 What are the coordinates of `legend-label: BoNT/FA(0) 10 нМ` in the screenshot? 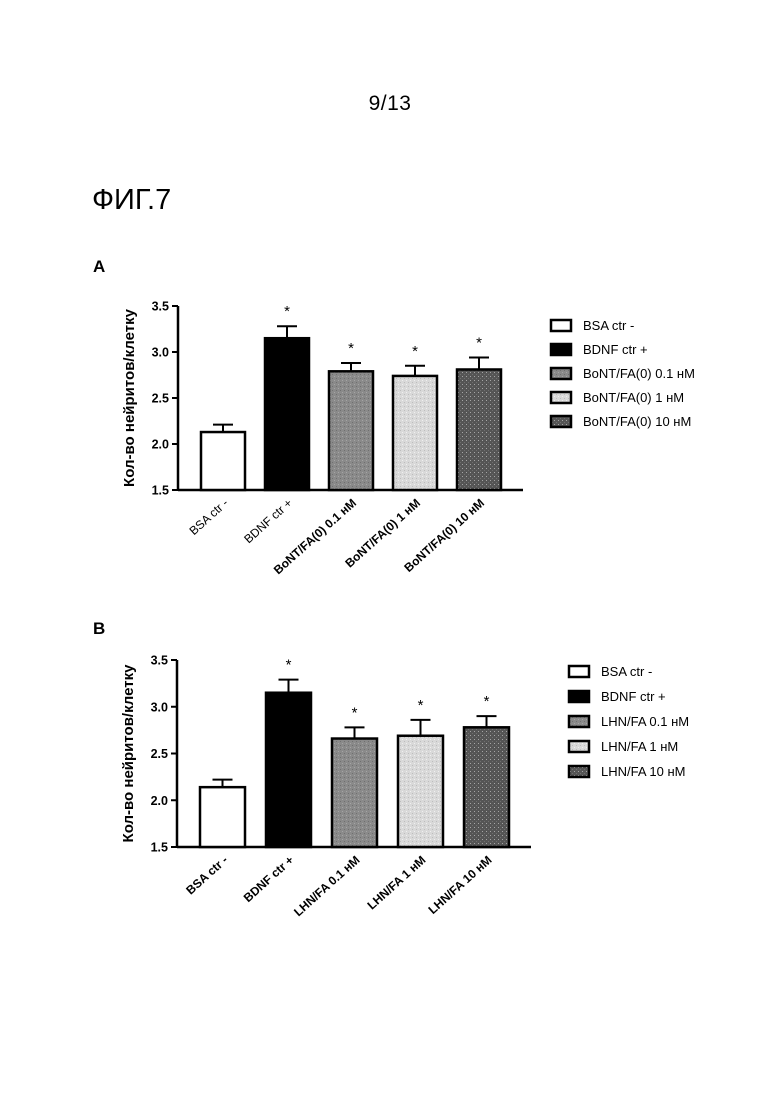 It's located at (637, 421).